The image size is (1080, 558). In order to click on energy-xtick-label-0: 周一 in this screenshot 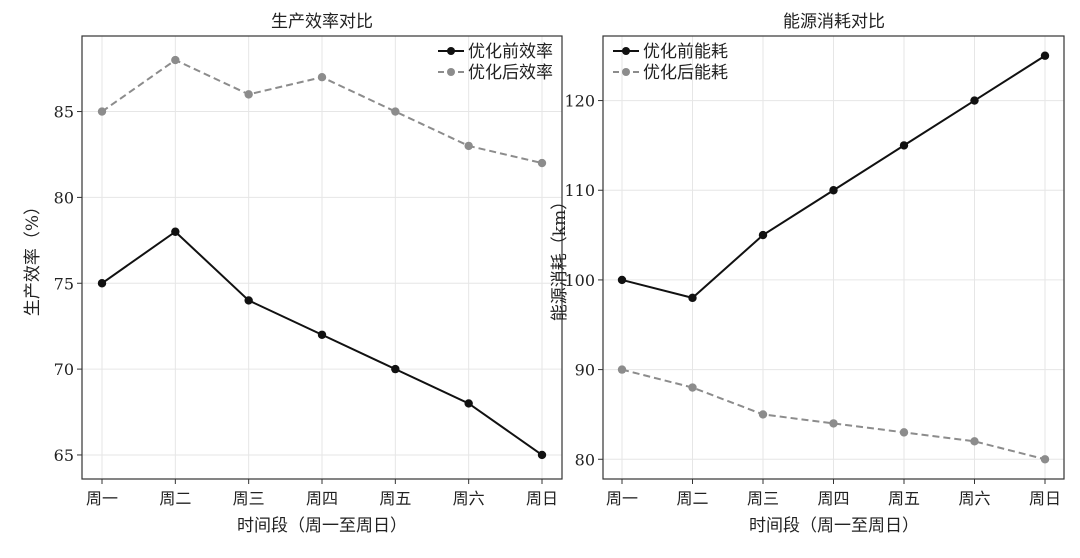, I will do `click(622, 498)`.